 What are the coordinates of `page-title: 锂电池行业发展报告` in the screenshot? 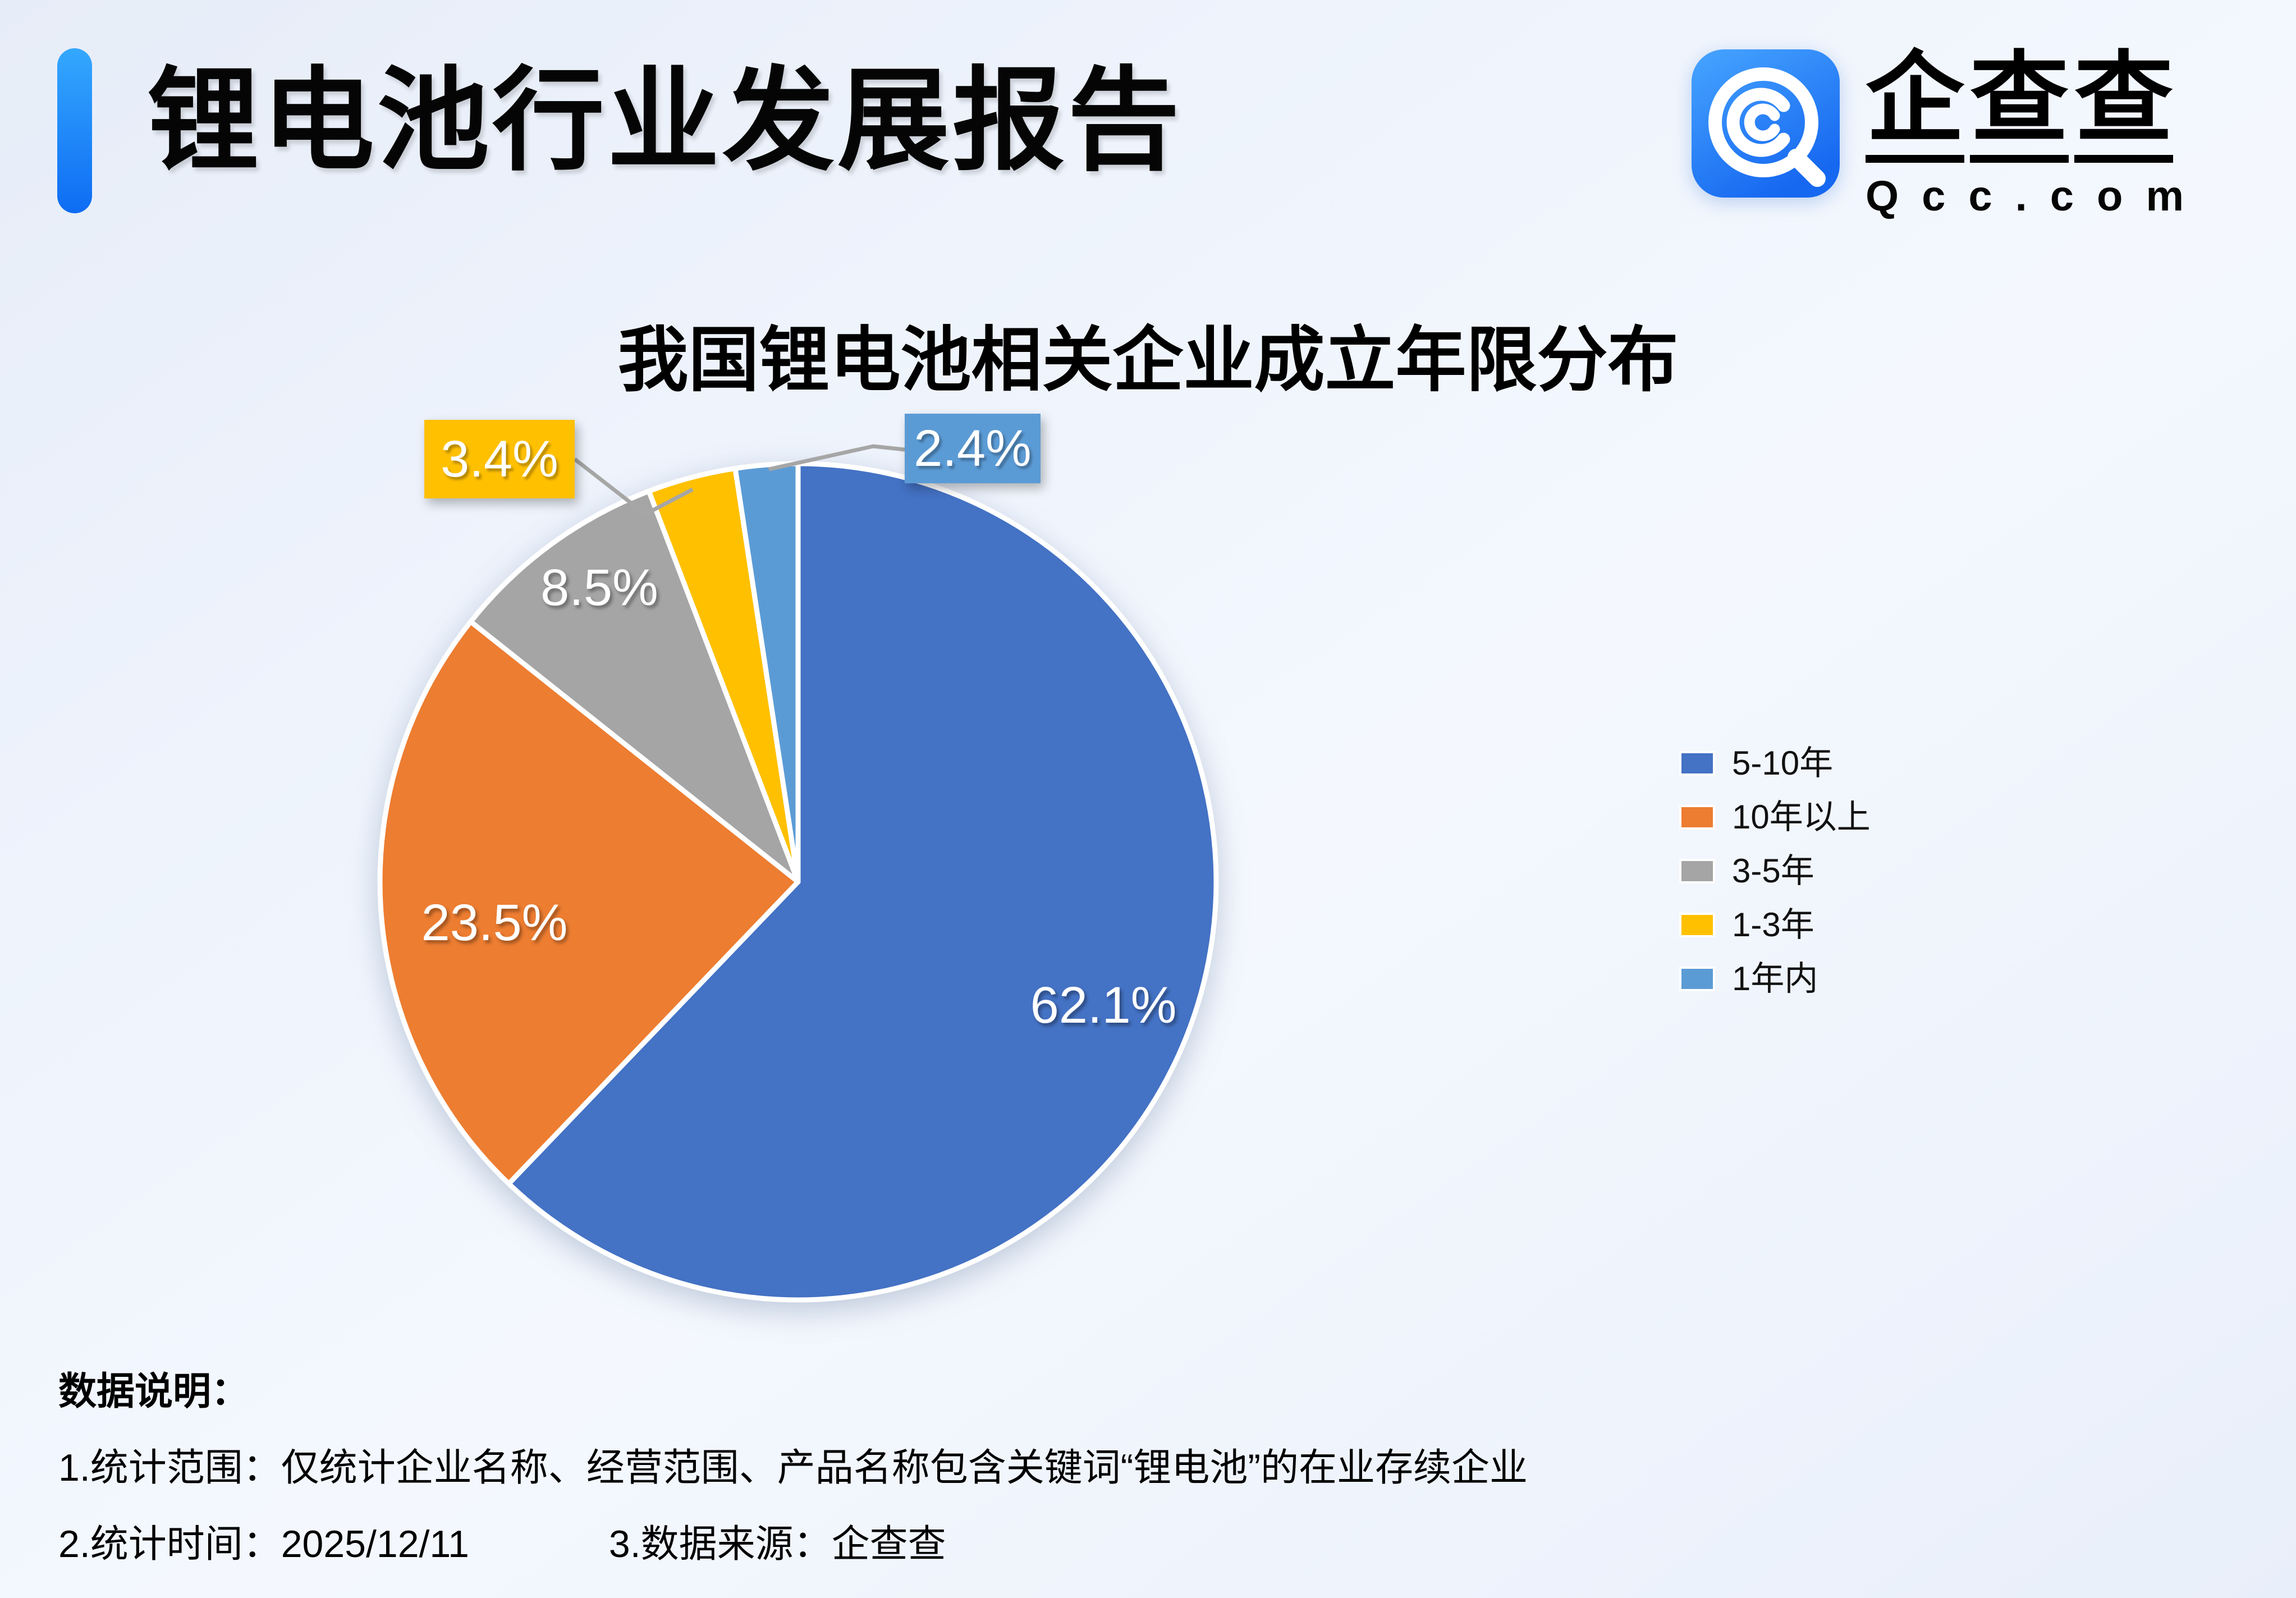 It's located at (665, 121).